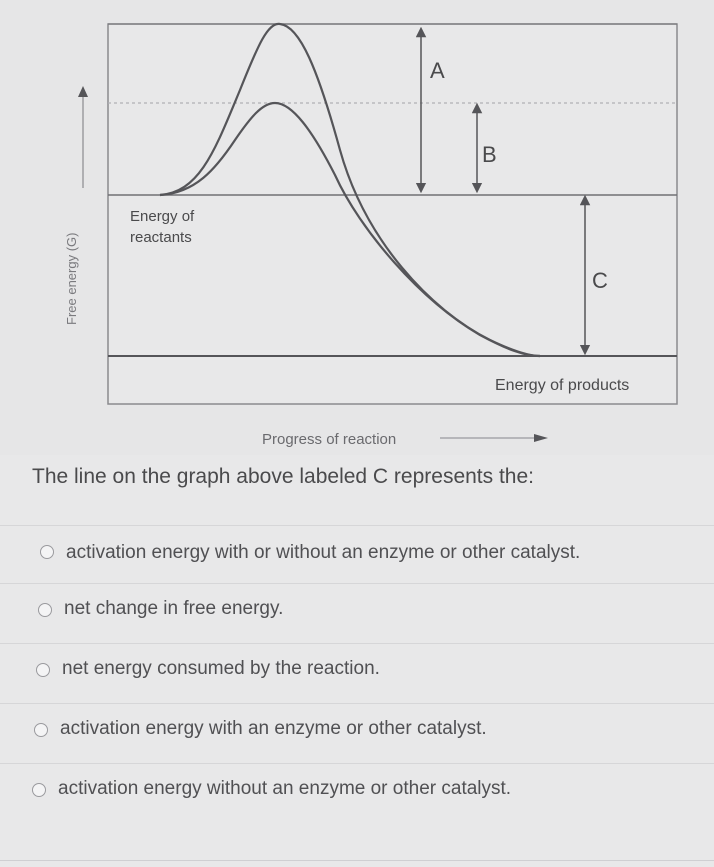  Describe the element at coordinates (71, 279) in the screenshot. I see `y-axis-label: Free energy (G)` at that location.